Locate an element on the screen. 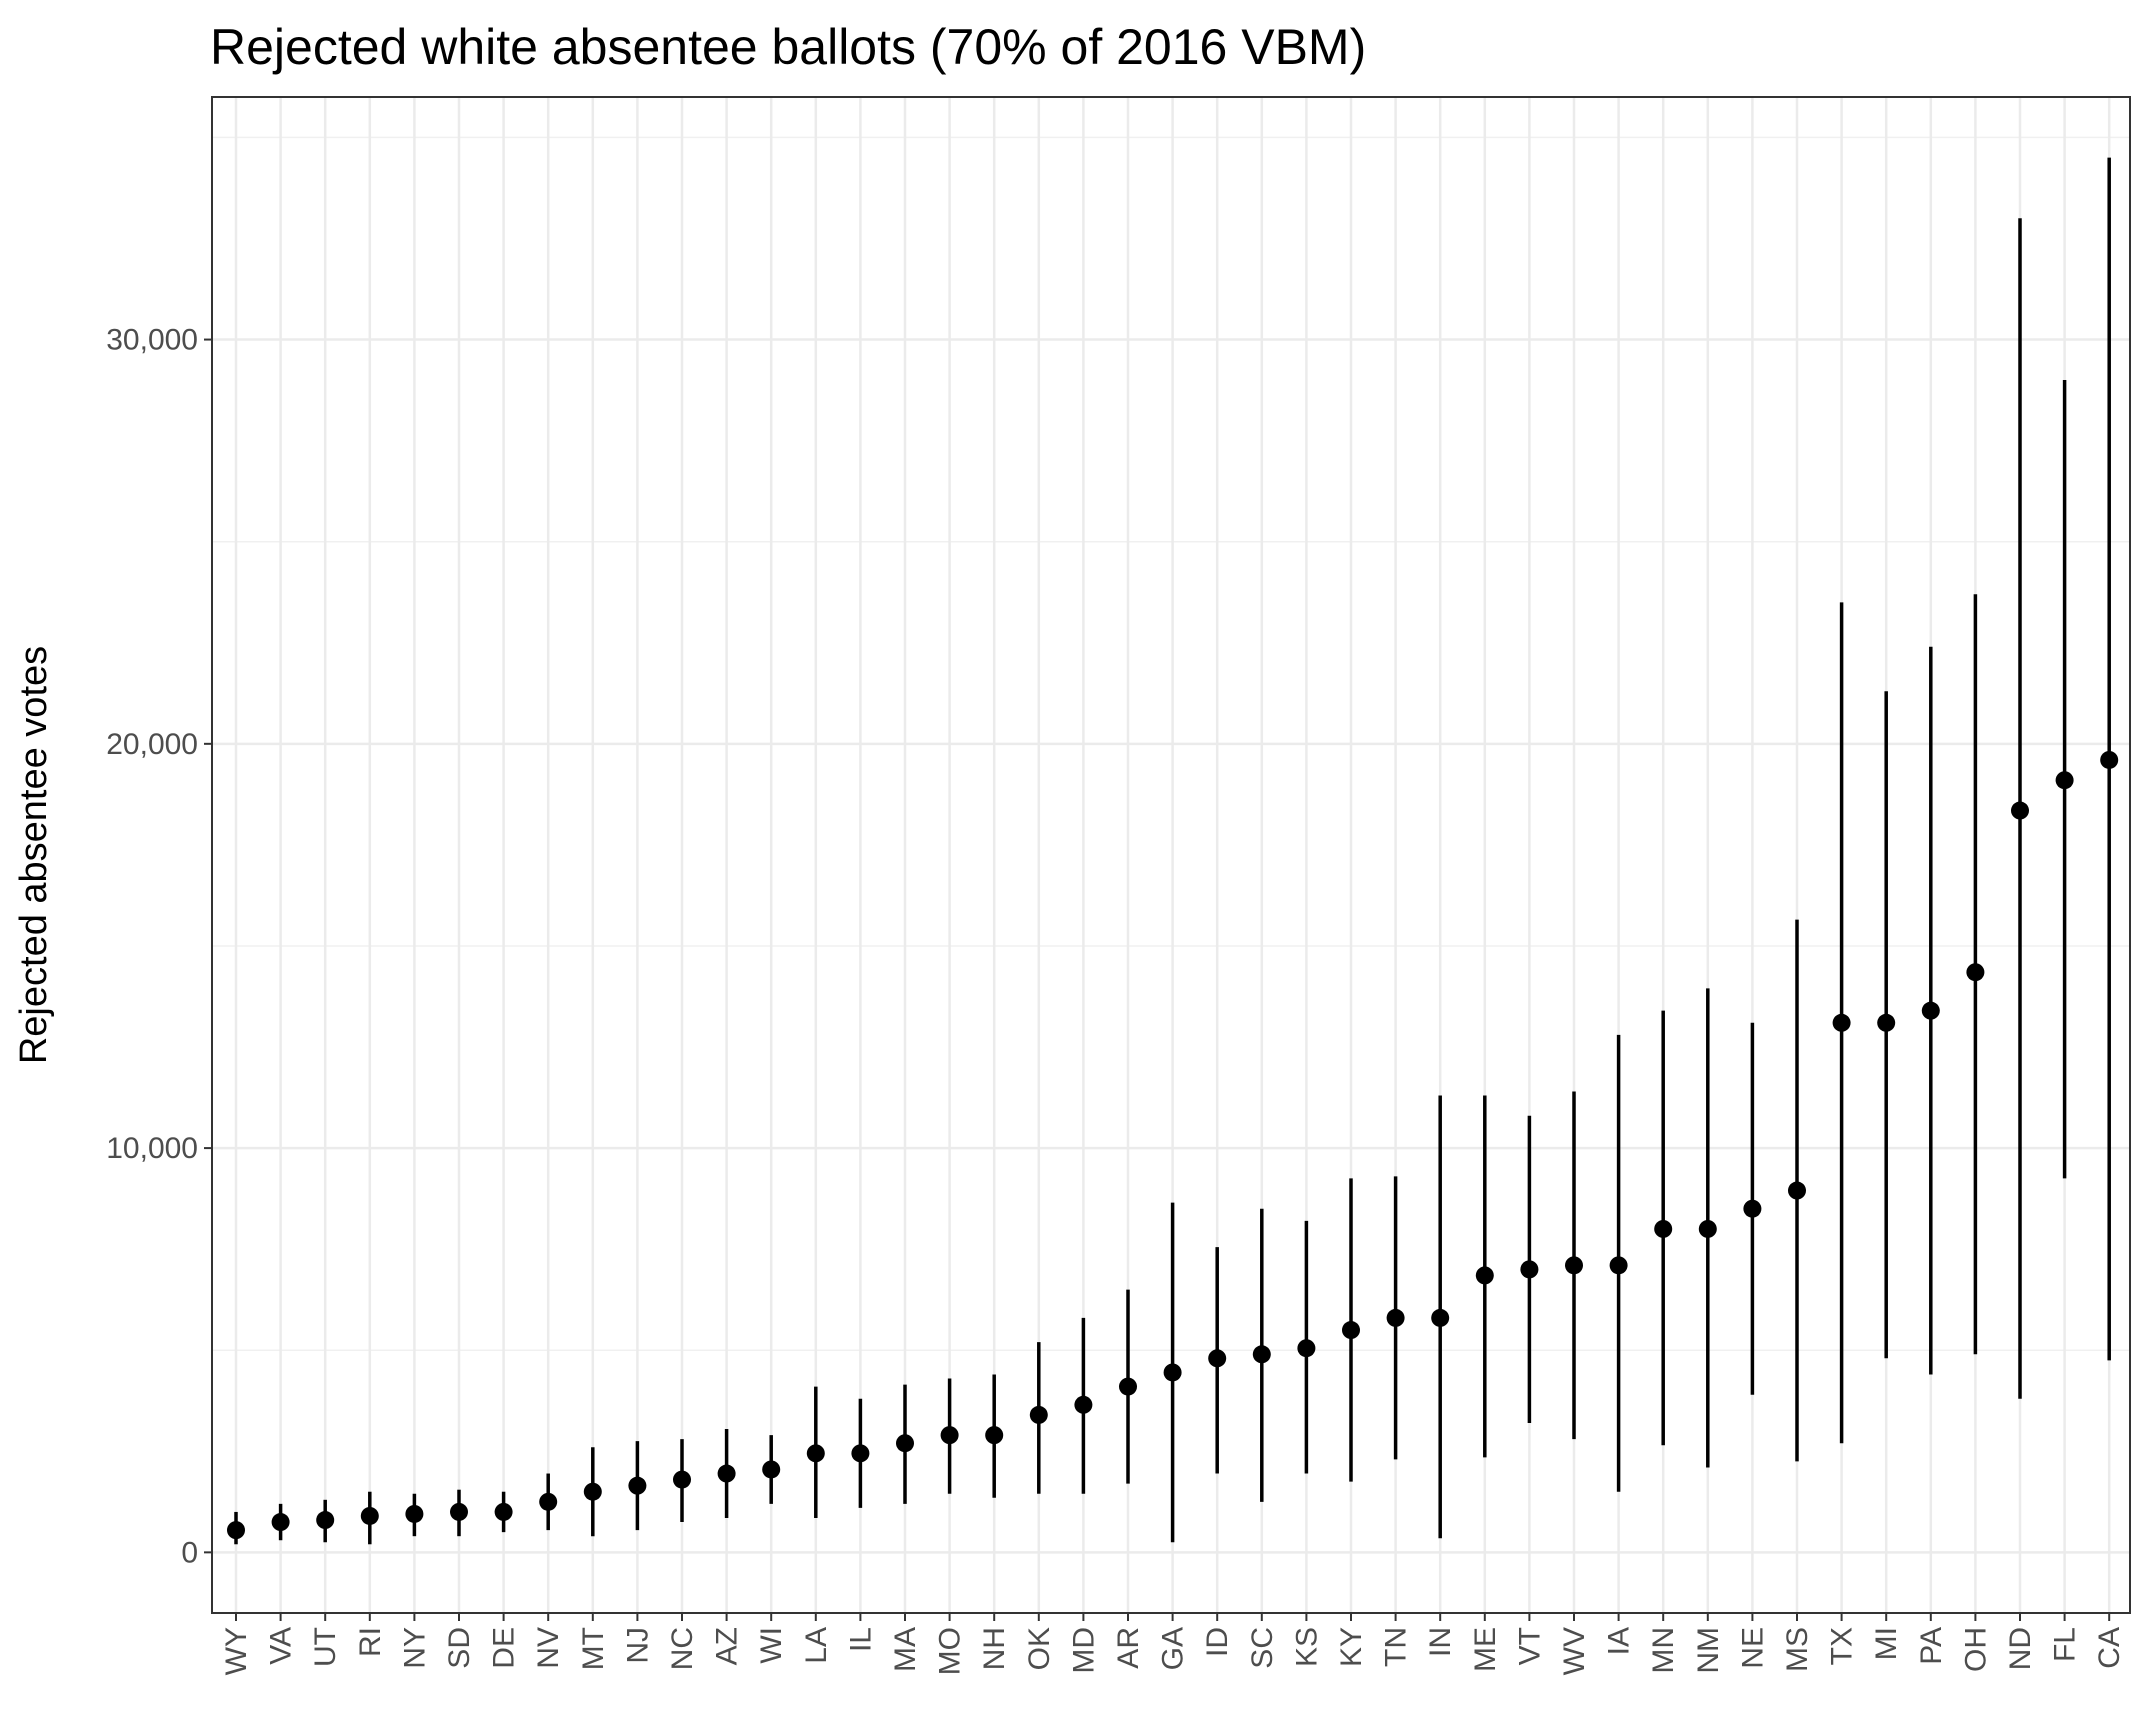 The height and width of the screenshot is (1712, 2145). x-tick-label: NJ is located at coordinates (637, 1645).